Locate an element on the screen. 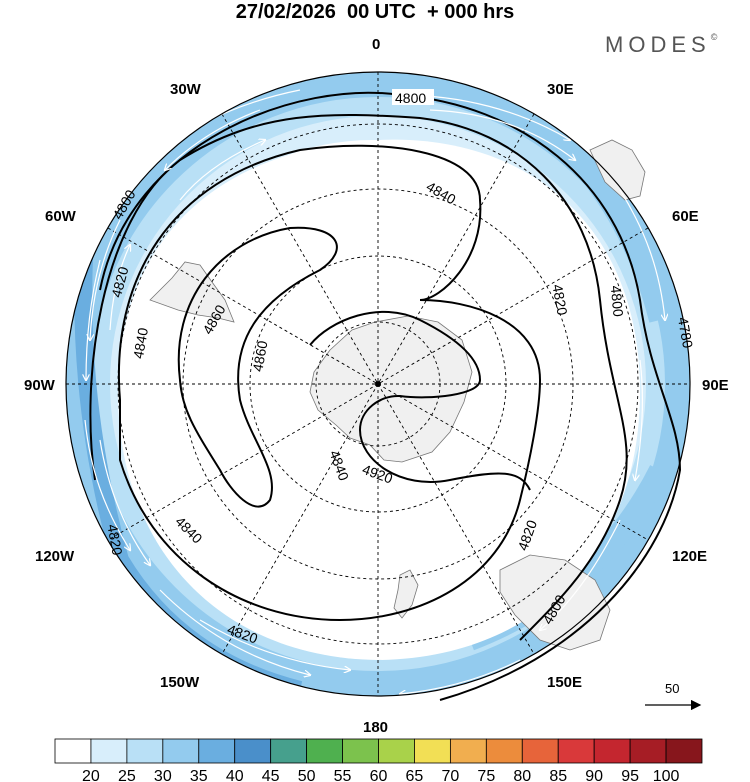 The image size is (750, 782). colorbar-tick-label: 100 is located at coordinates (666, 775).